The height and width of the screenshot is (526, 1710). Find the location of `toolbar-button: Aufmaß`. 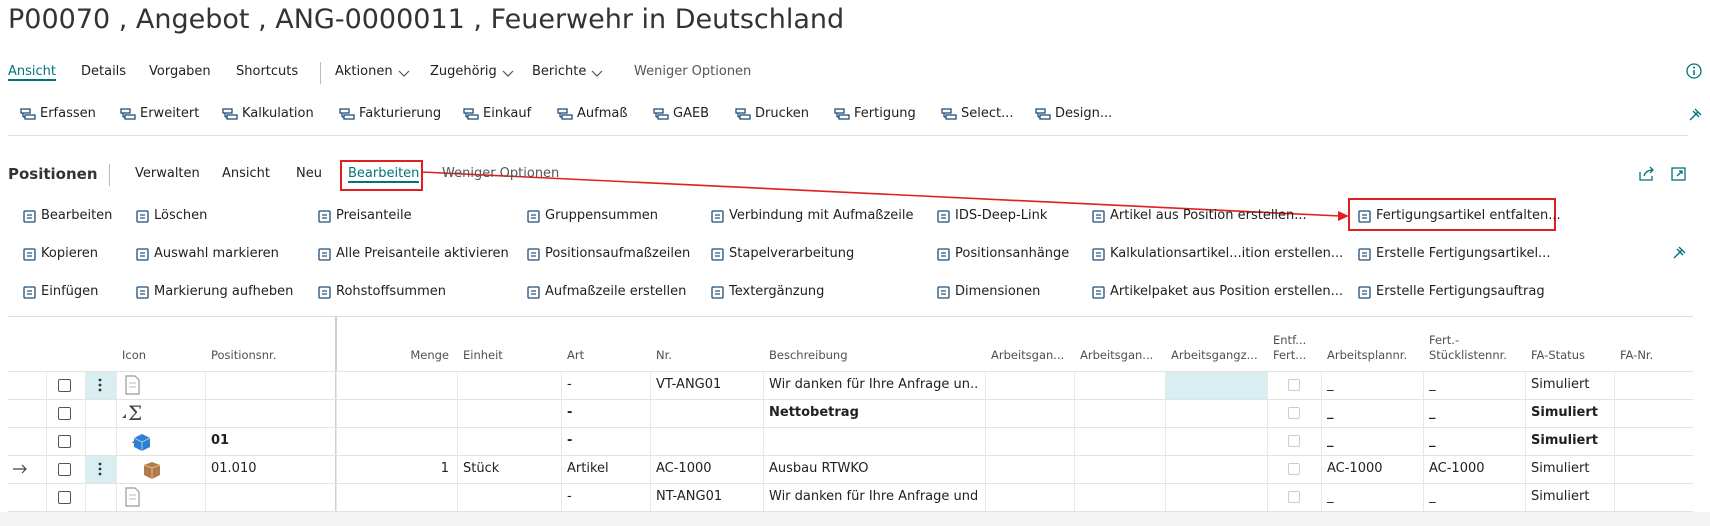

toolbar-button: Aufmaß is located at coordinates (602, 113).